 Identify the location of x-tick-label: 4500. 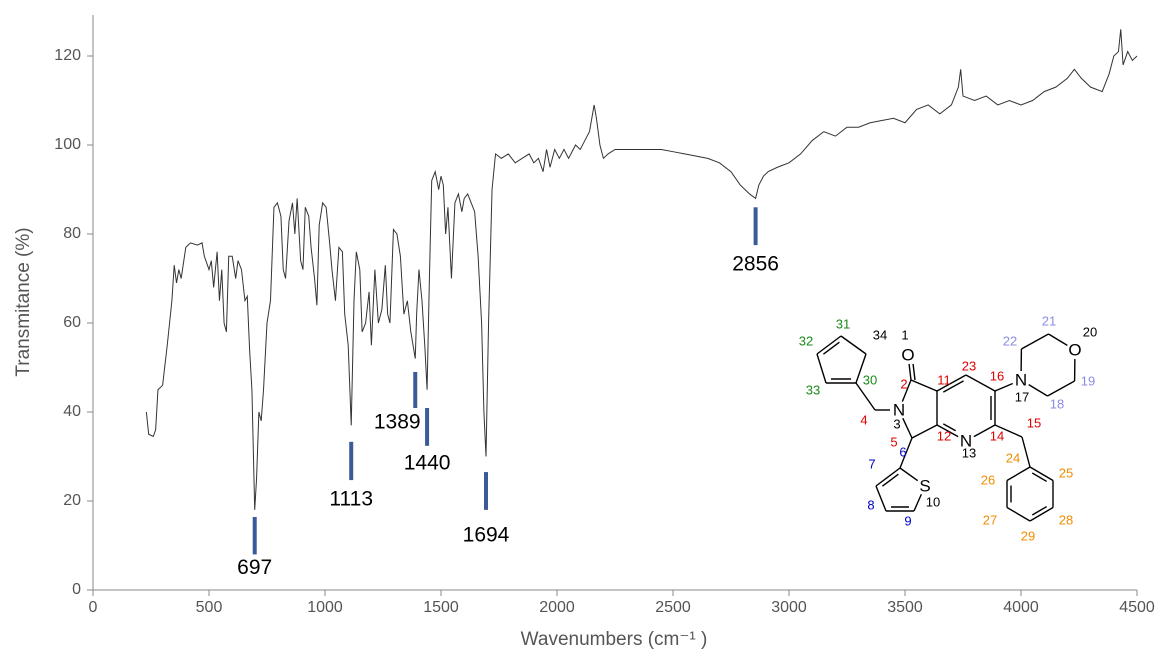
(1137, 607).